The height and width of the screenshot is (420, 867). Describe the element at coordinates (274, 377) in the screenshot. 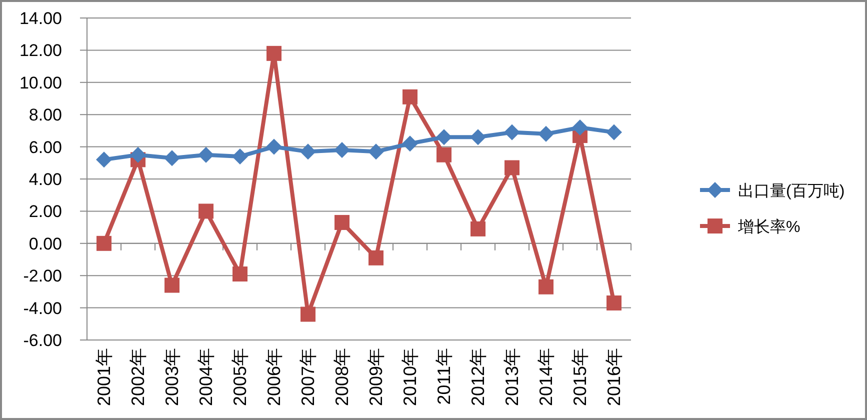

I see `x-tick-label: 2006年` at that location.